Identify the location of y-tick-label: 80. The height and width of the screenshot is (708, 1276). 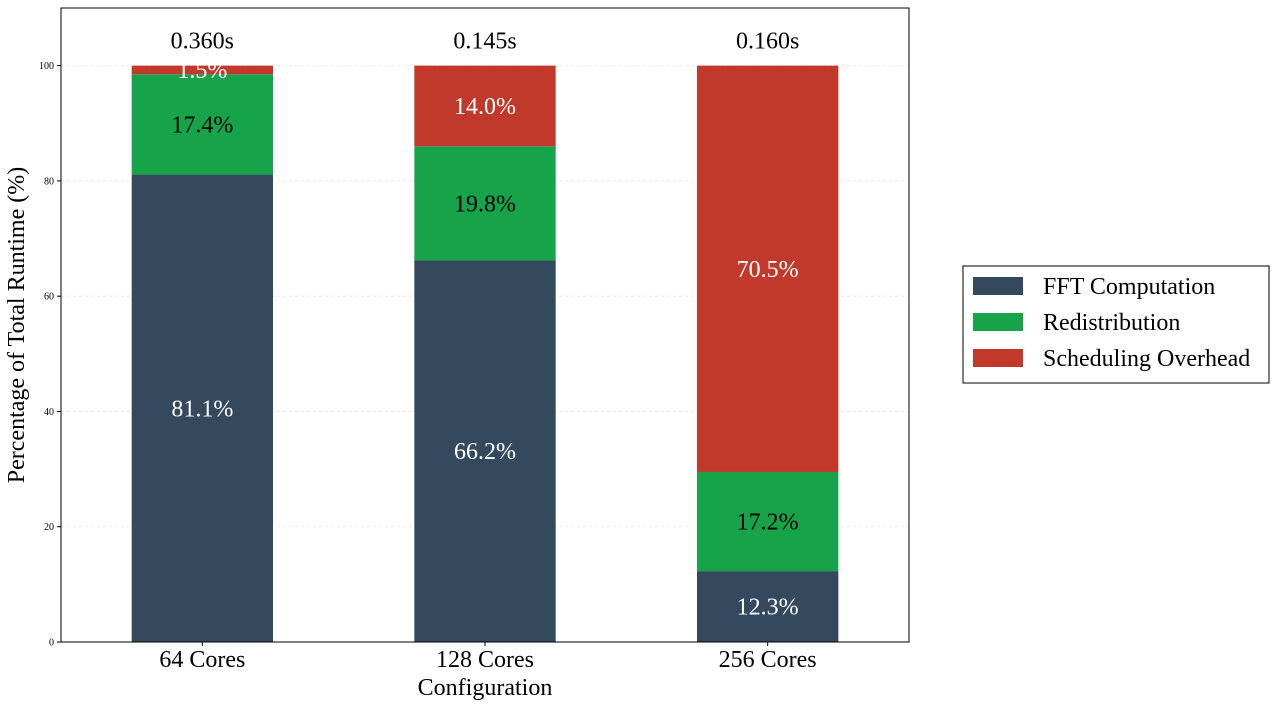
(49, 181).